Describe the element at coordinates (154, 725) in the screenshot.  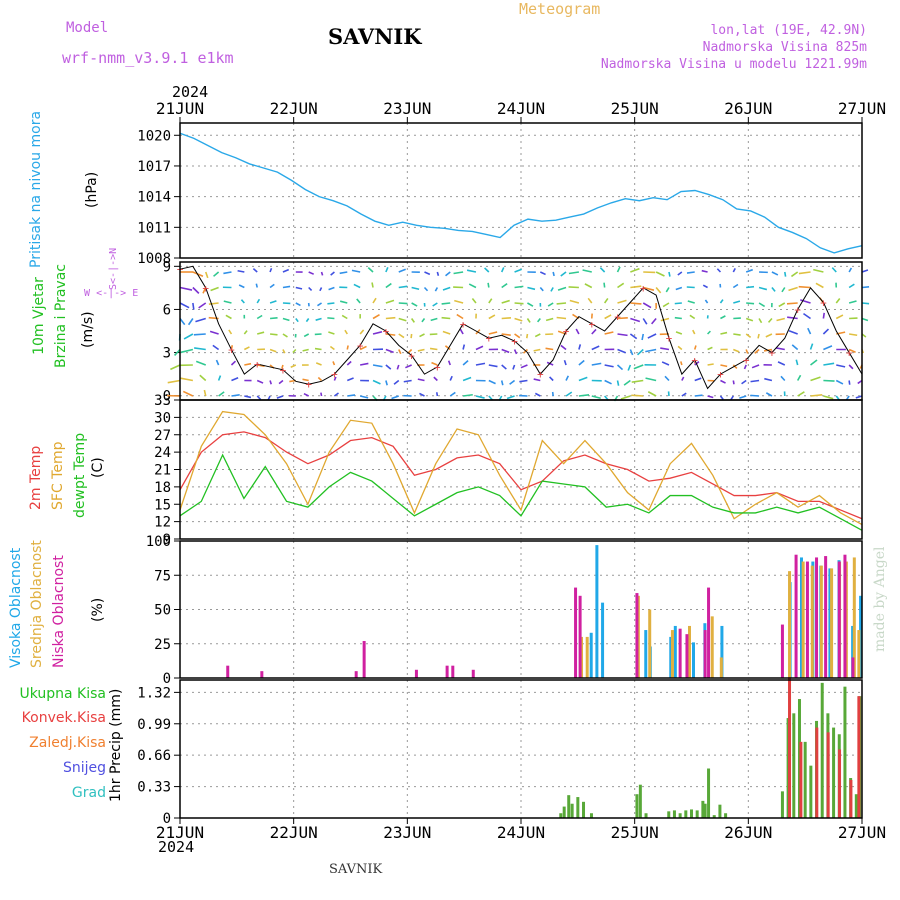
I see `y-tick-label: 0.99` at that location.